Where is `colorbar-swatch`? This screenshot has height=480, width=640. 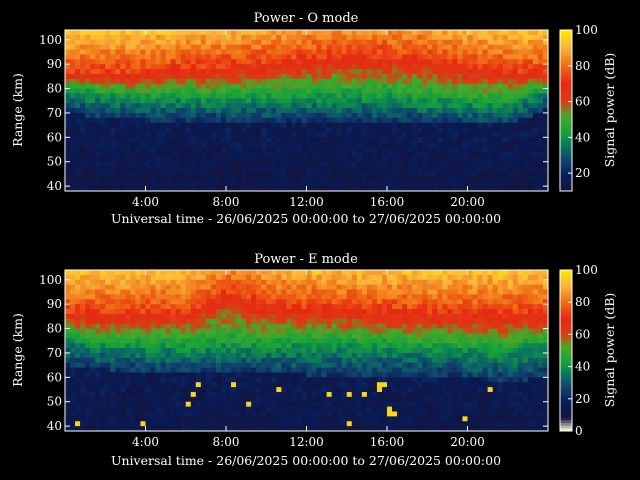
colorbar-swatch is located at coordinates (566, 74).